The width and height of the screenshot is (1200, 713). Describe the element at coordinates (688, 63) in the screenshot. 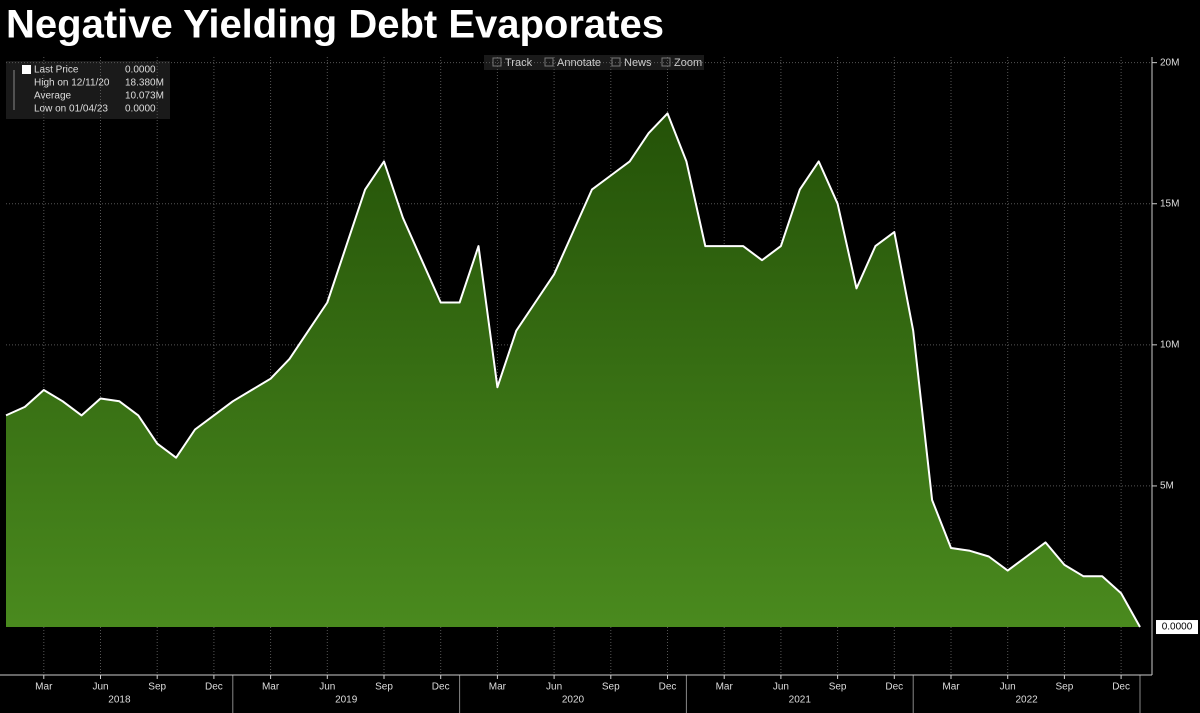

I see `toolbar-item: Zoom` at that location.